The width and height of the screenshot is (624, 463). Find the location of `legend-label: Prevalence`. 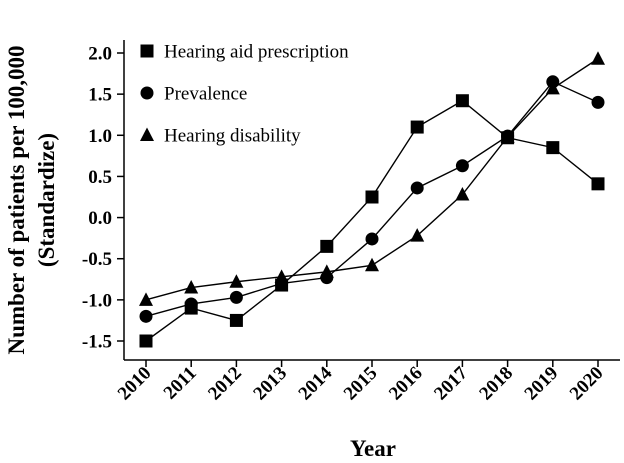

legend-label: Prevalence is located at coordinates (205, 94).